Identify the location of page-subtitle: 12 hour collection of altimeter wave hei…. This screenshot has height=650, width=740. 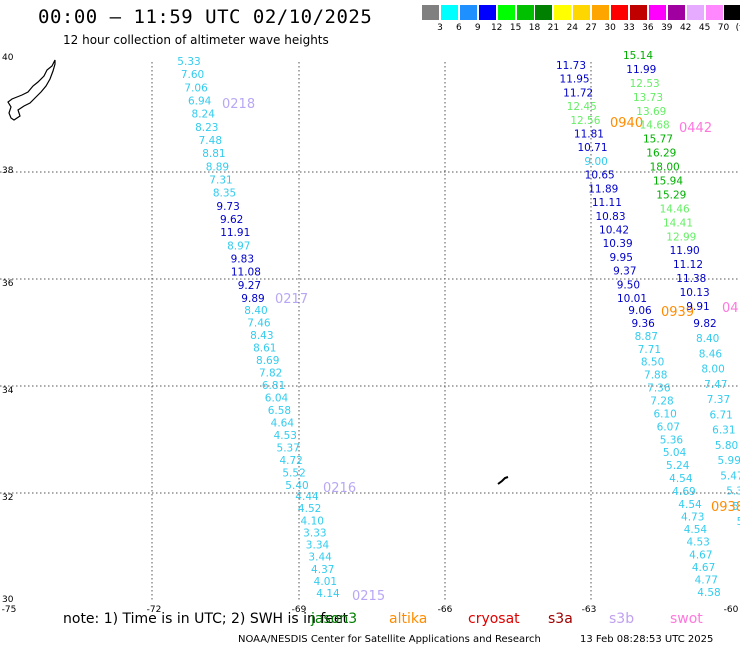
(196, 40).